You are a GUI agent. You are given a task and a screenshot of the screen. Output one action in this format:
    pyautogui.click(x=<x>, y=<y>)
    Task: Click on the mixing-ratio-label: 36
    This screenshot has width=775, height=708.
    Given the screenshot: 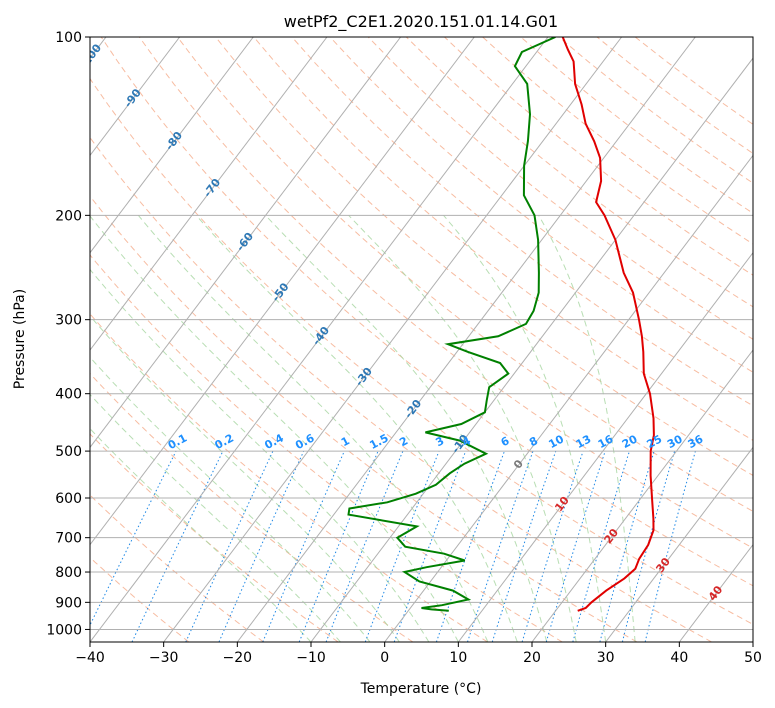 What is the action you would take?
    pyautogui.click(x=696, y=441)
    